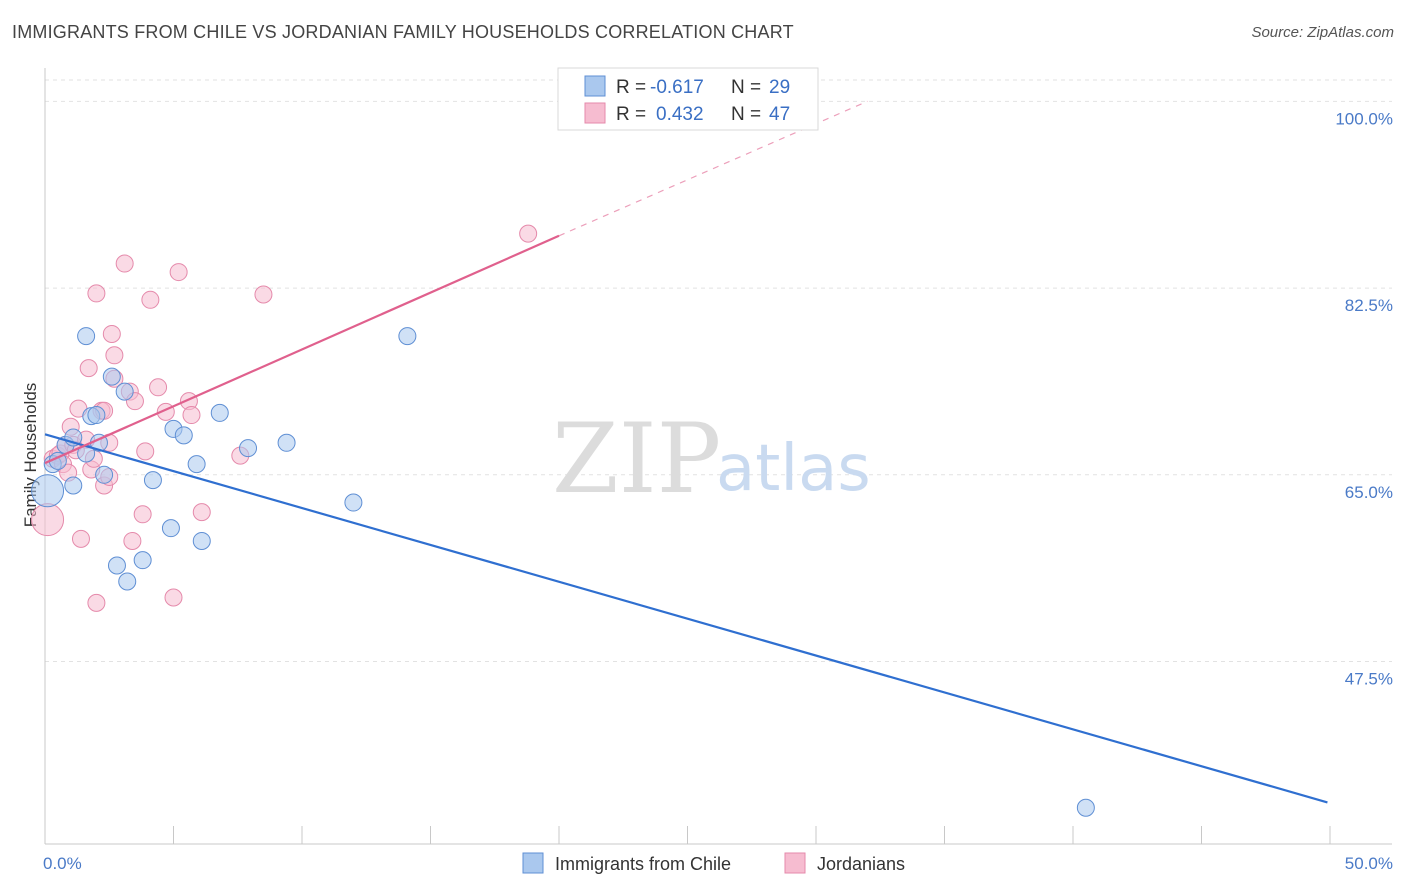 The image size is (1406, 892). Describe the element at coordinates (62, 863) in the screenshot. I see `x-tick-label-min: 0.0%` at that location.